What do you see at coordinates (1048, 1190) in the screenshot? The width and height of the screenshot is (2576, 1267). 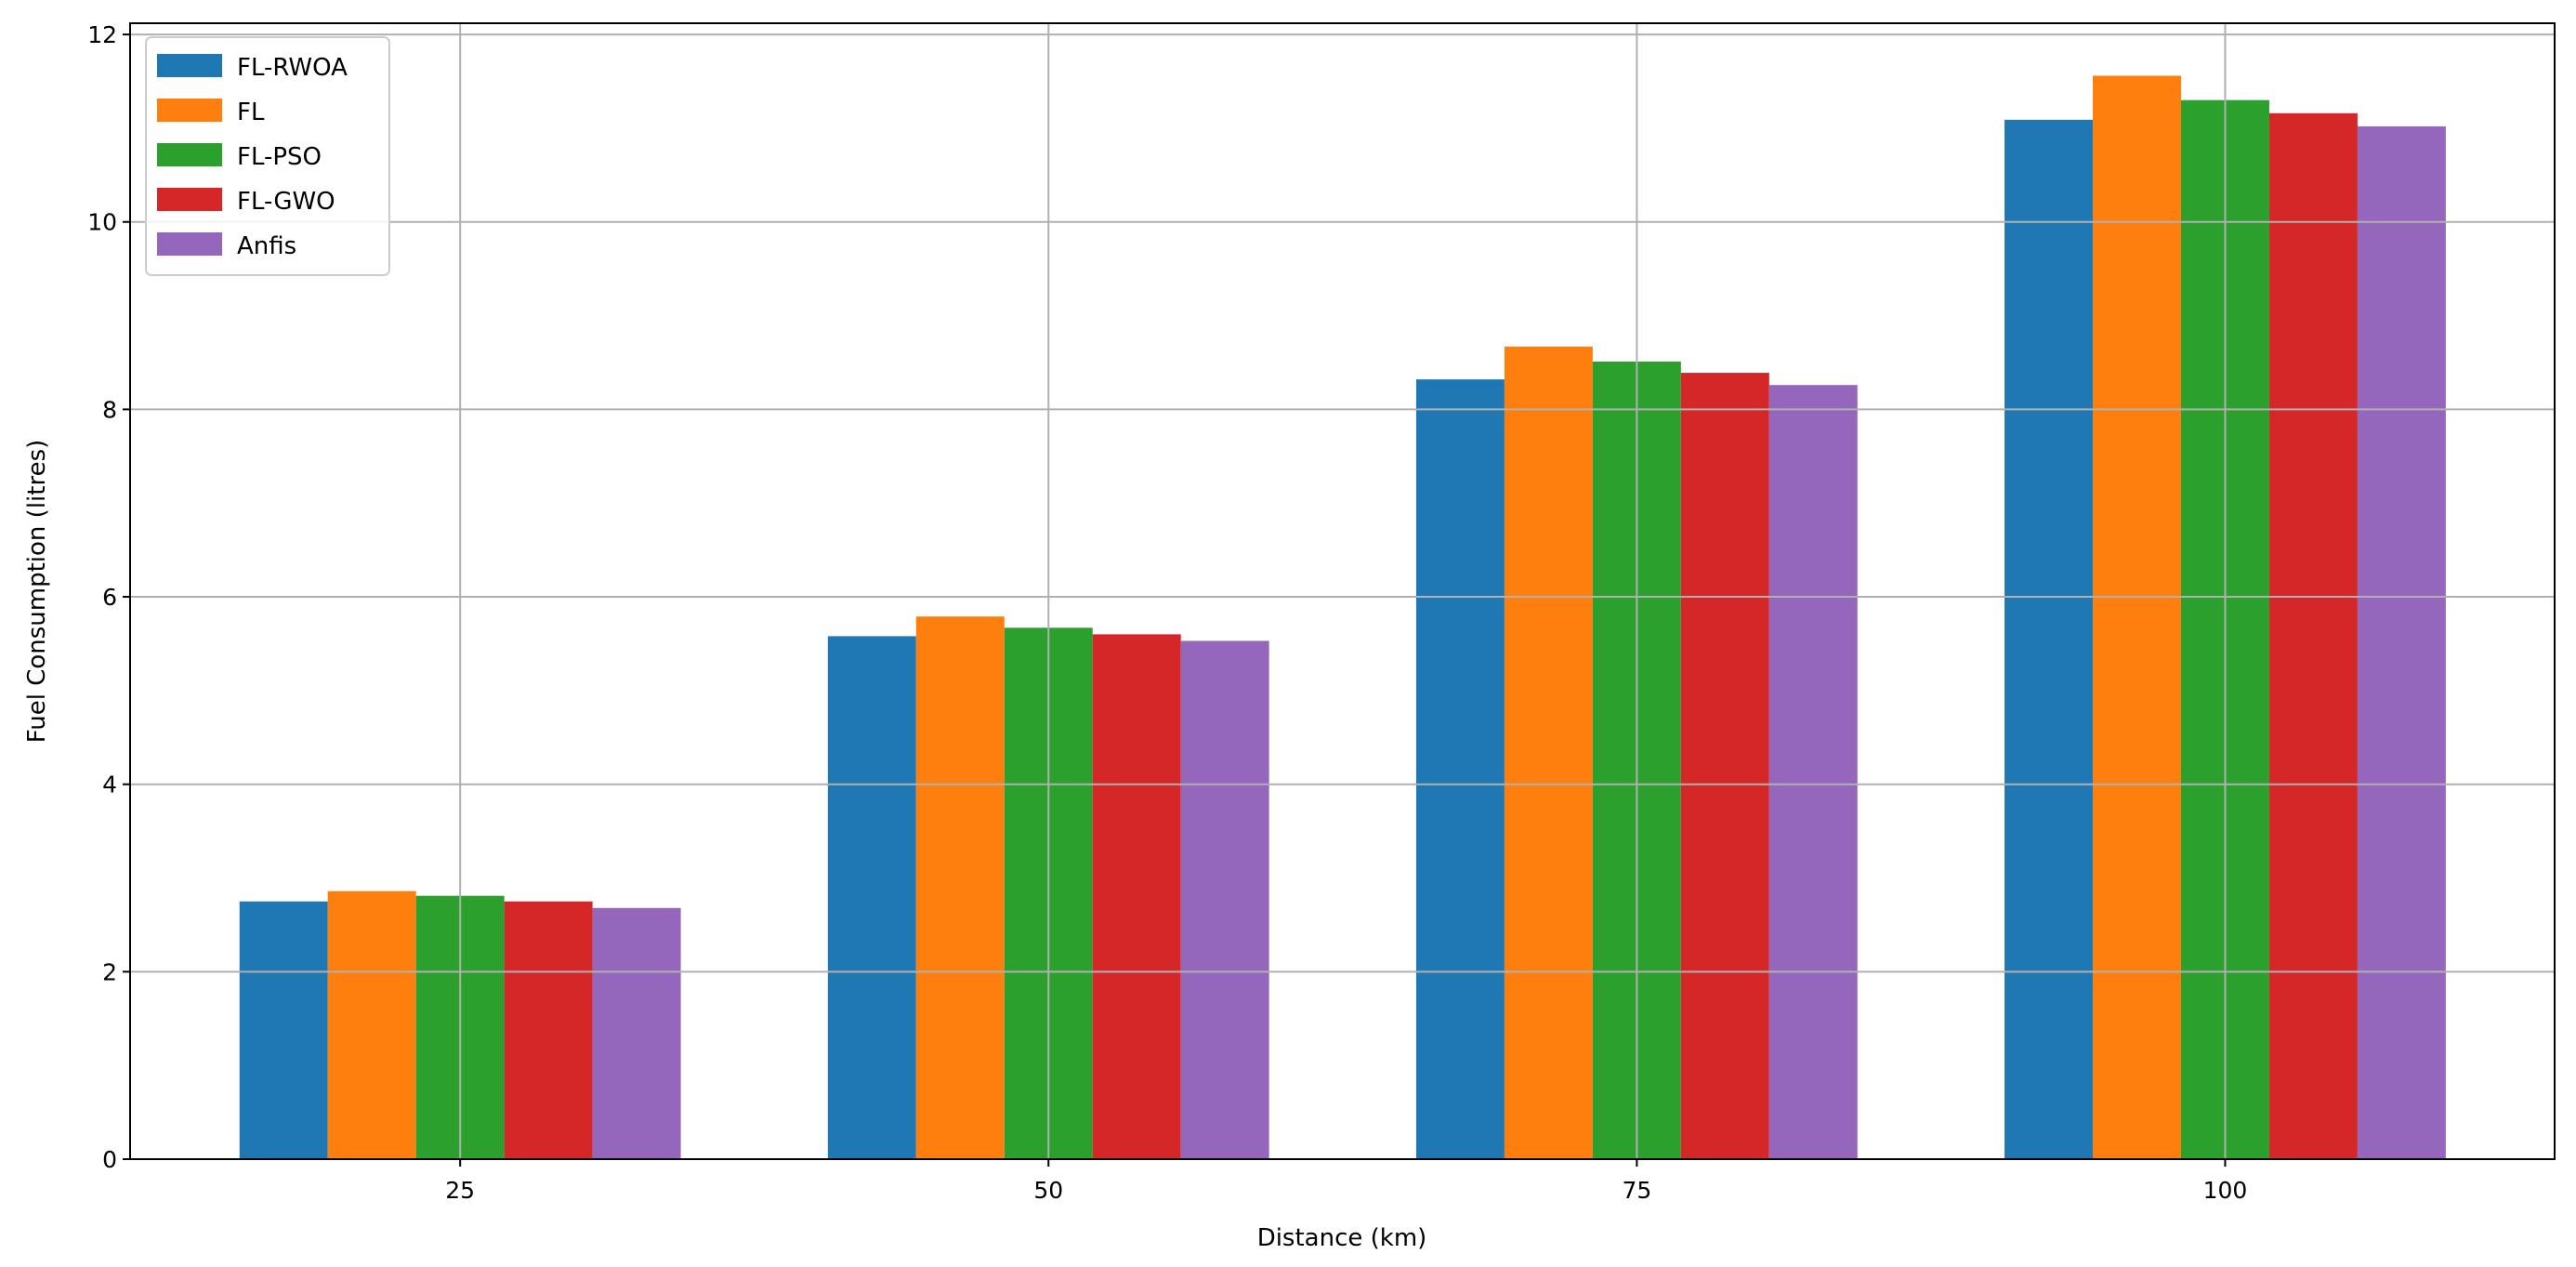 I see `x-tick-label: 50` at bounding box center [1048, 1190].